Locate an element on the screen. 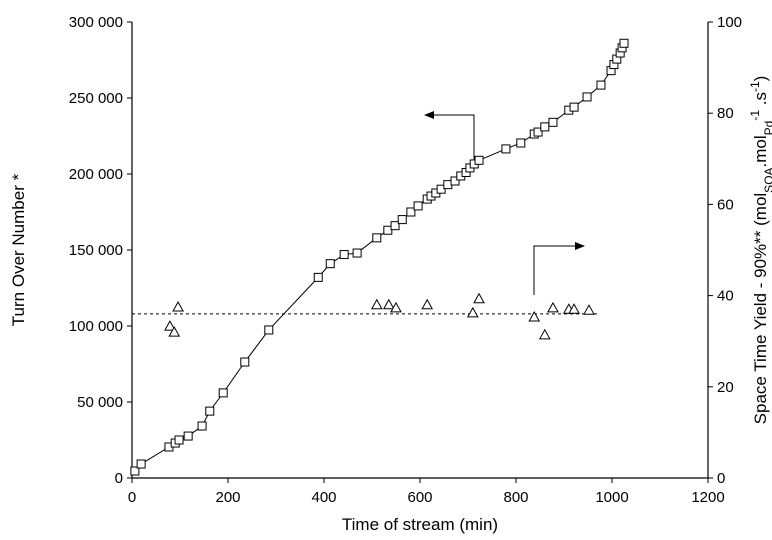 The image size is (772, 540). y-tick-label: 200 000 is located at coordinates (96, 174).